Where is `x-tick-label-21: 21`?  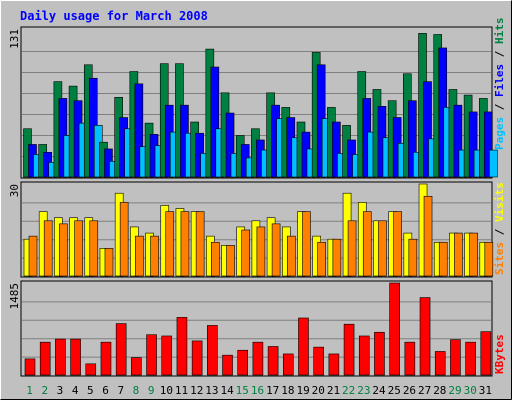
x-tick-label-21: 21 is located at coordinates (333, 390).